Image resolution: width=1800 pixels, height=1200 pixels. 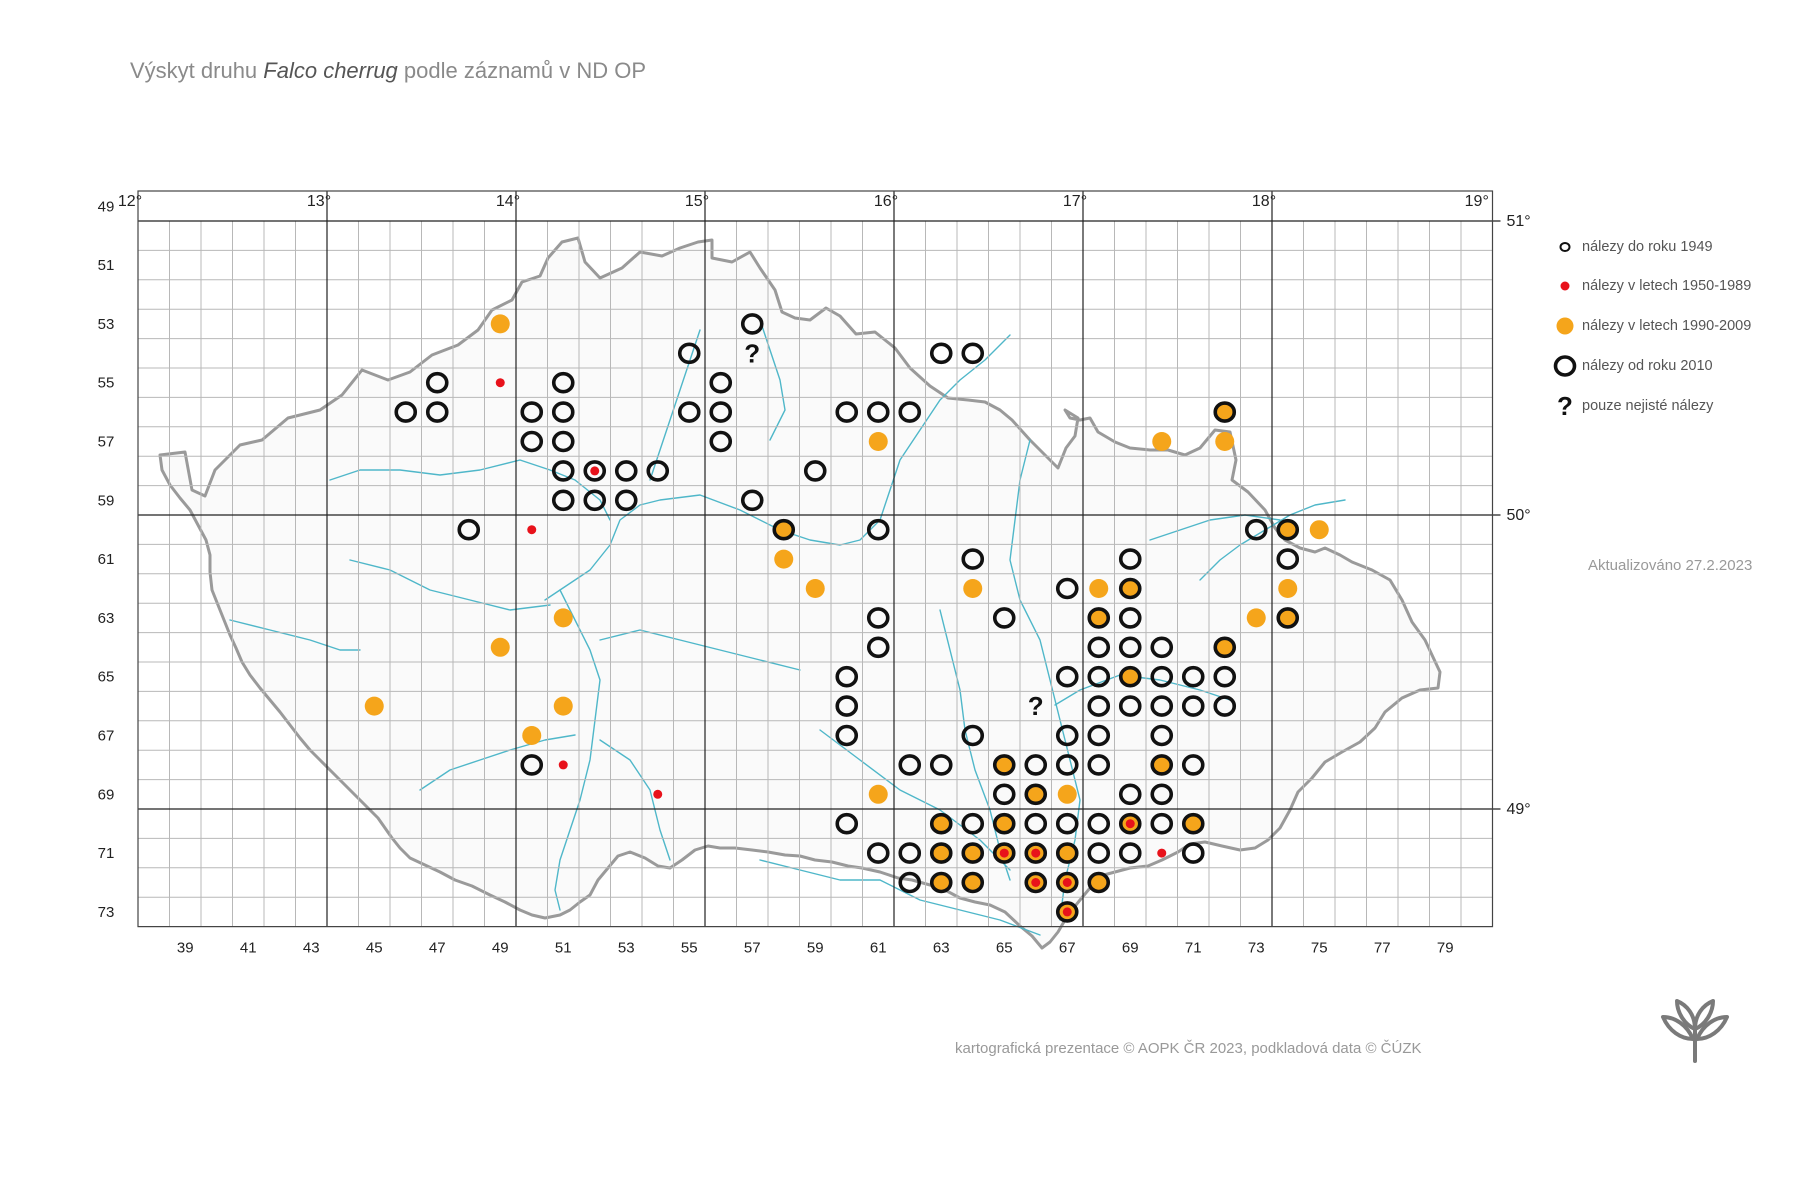 I want to click on column-label: 43, so click(x=311, y=948).